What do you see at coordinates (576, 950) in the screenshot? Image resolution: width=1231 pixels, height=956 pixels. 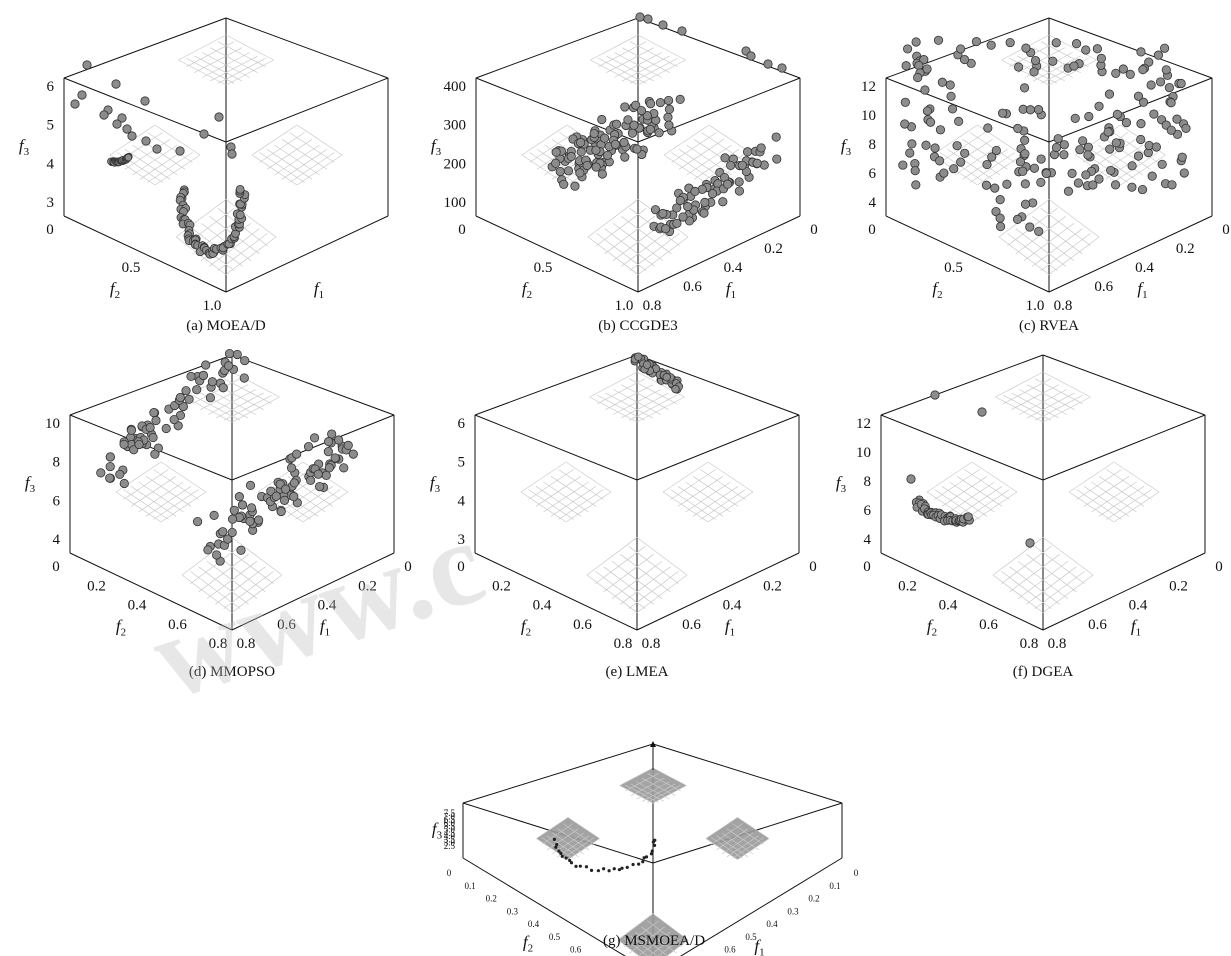 I see `y-tick-label: 0.6` at bounding box center [576, 950].